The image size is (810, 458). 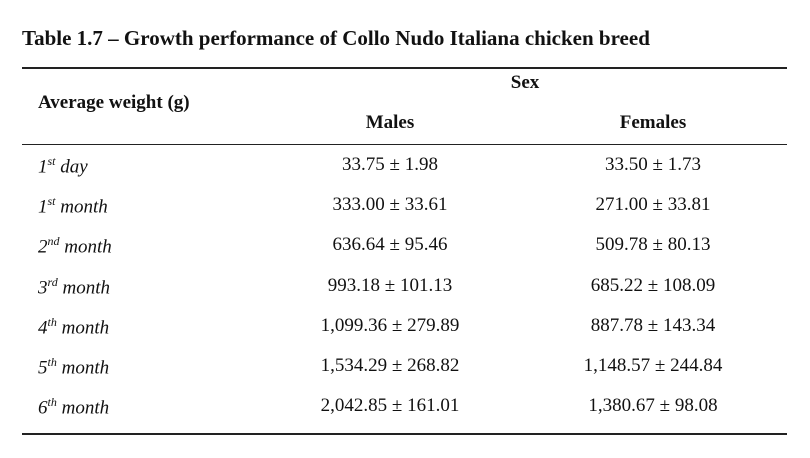 What do you see at coordinates (390, 325) in the screenshot?
I see `males-weight-cell: 1,099.36 ± 279.89` at bounding box center [390, 325].